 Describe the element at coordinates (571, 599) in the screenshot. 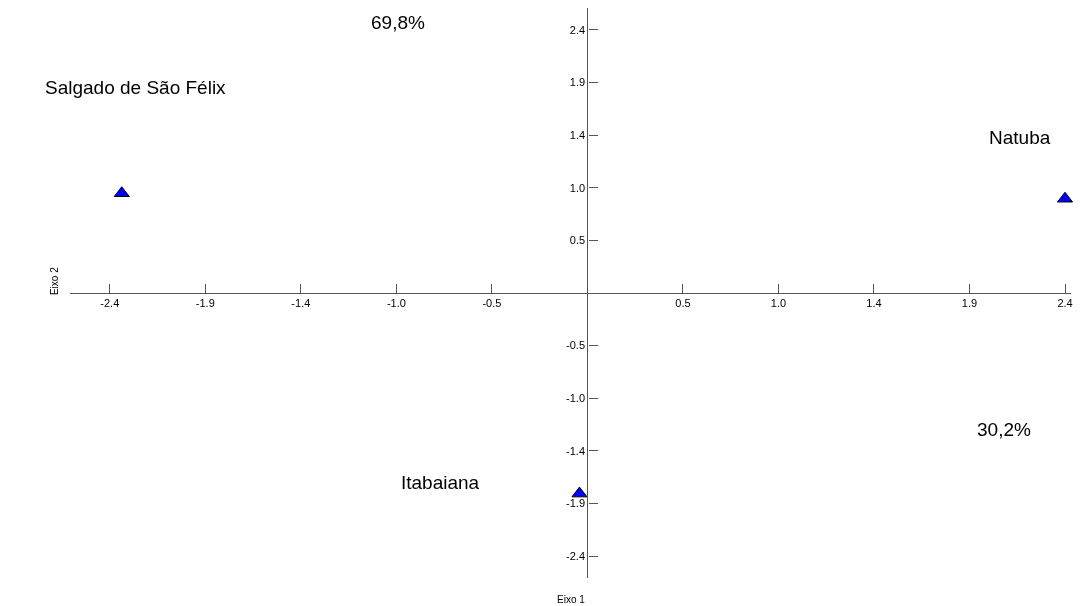

I see `x-axis-title: Eixo 1` at that location.